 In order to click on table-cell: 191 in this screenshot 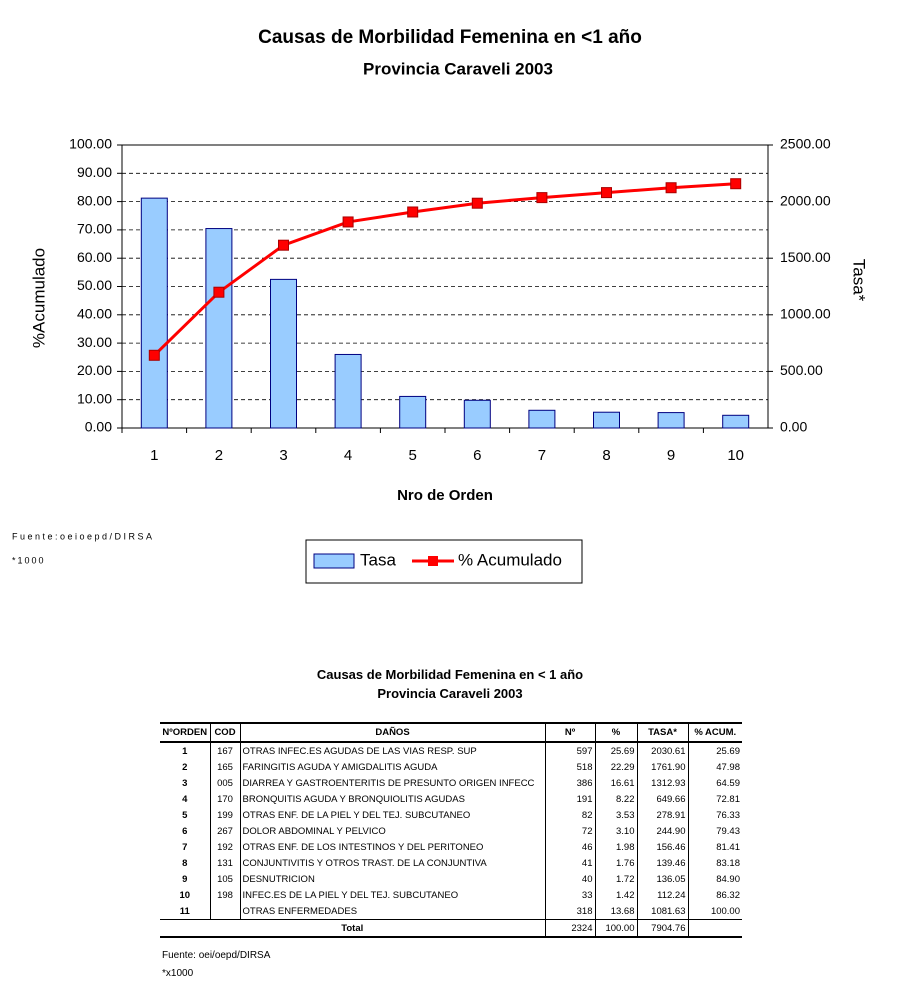, I will do `click(569, 799)`.